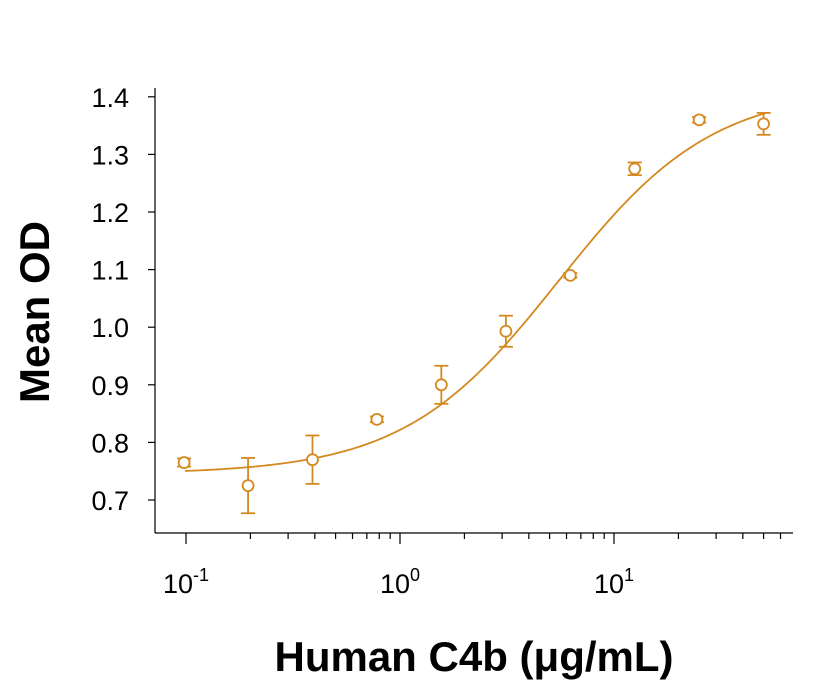  I want to click on y-axis-title: Mean OD, so click(34, 312).